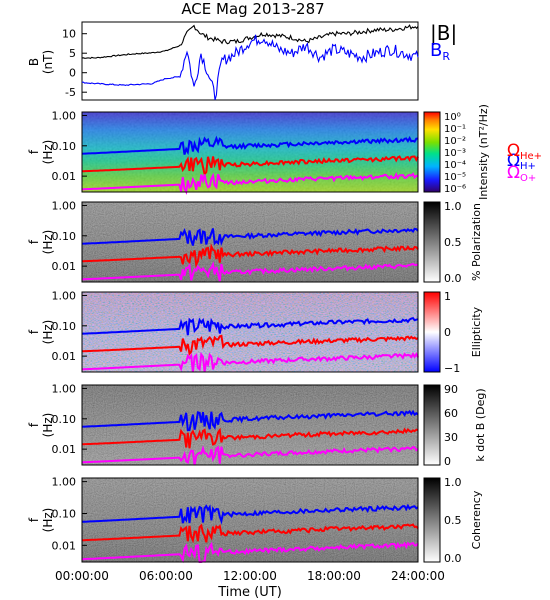 This screenshot has height=600, width=550. What do you see at coordinates (82, 576) in the screenshot?
I see `x-tick-label: 00:00:00` at bounding box center [82, 576].